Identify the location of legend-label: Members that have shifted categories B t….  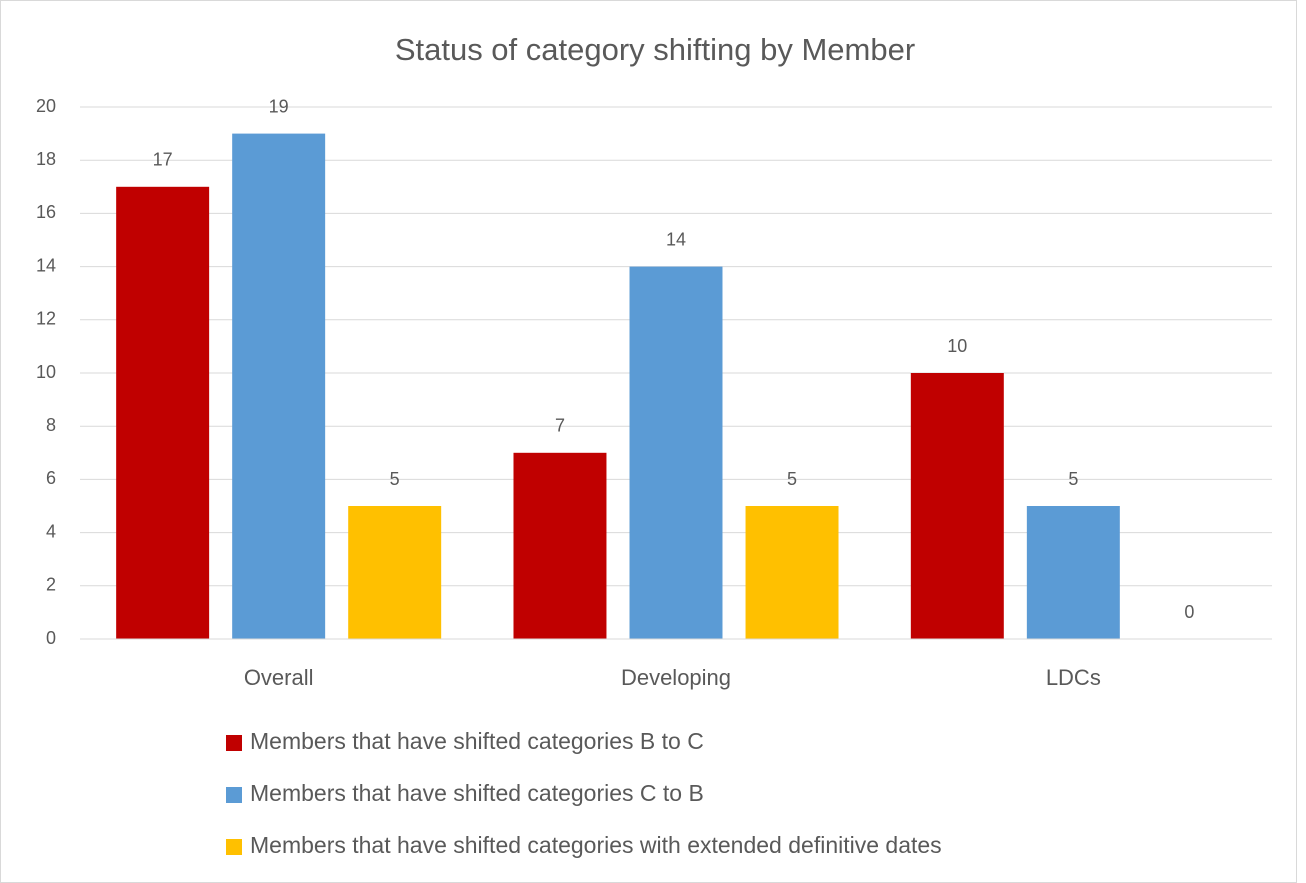
(477, 741).